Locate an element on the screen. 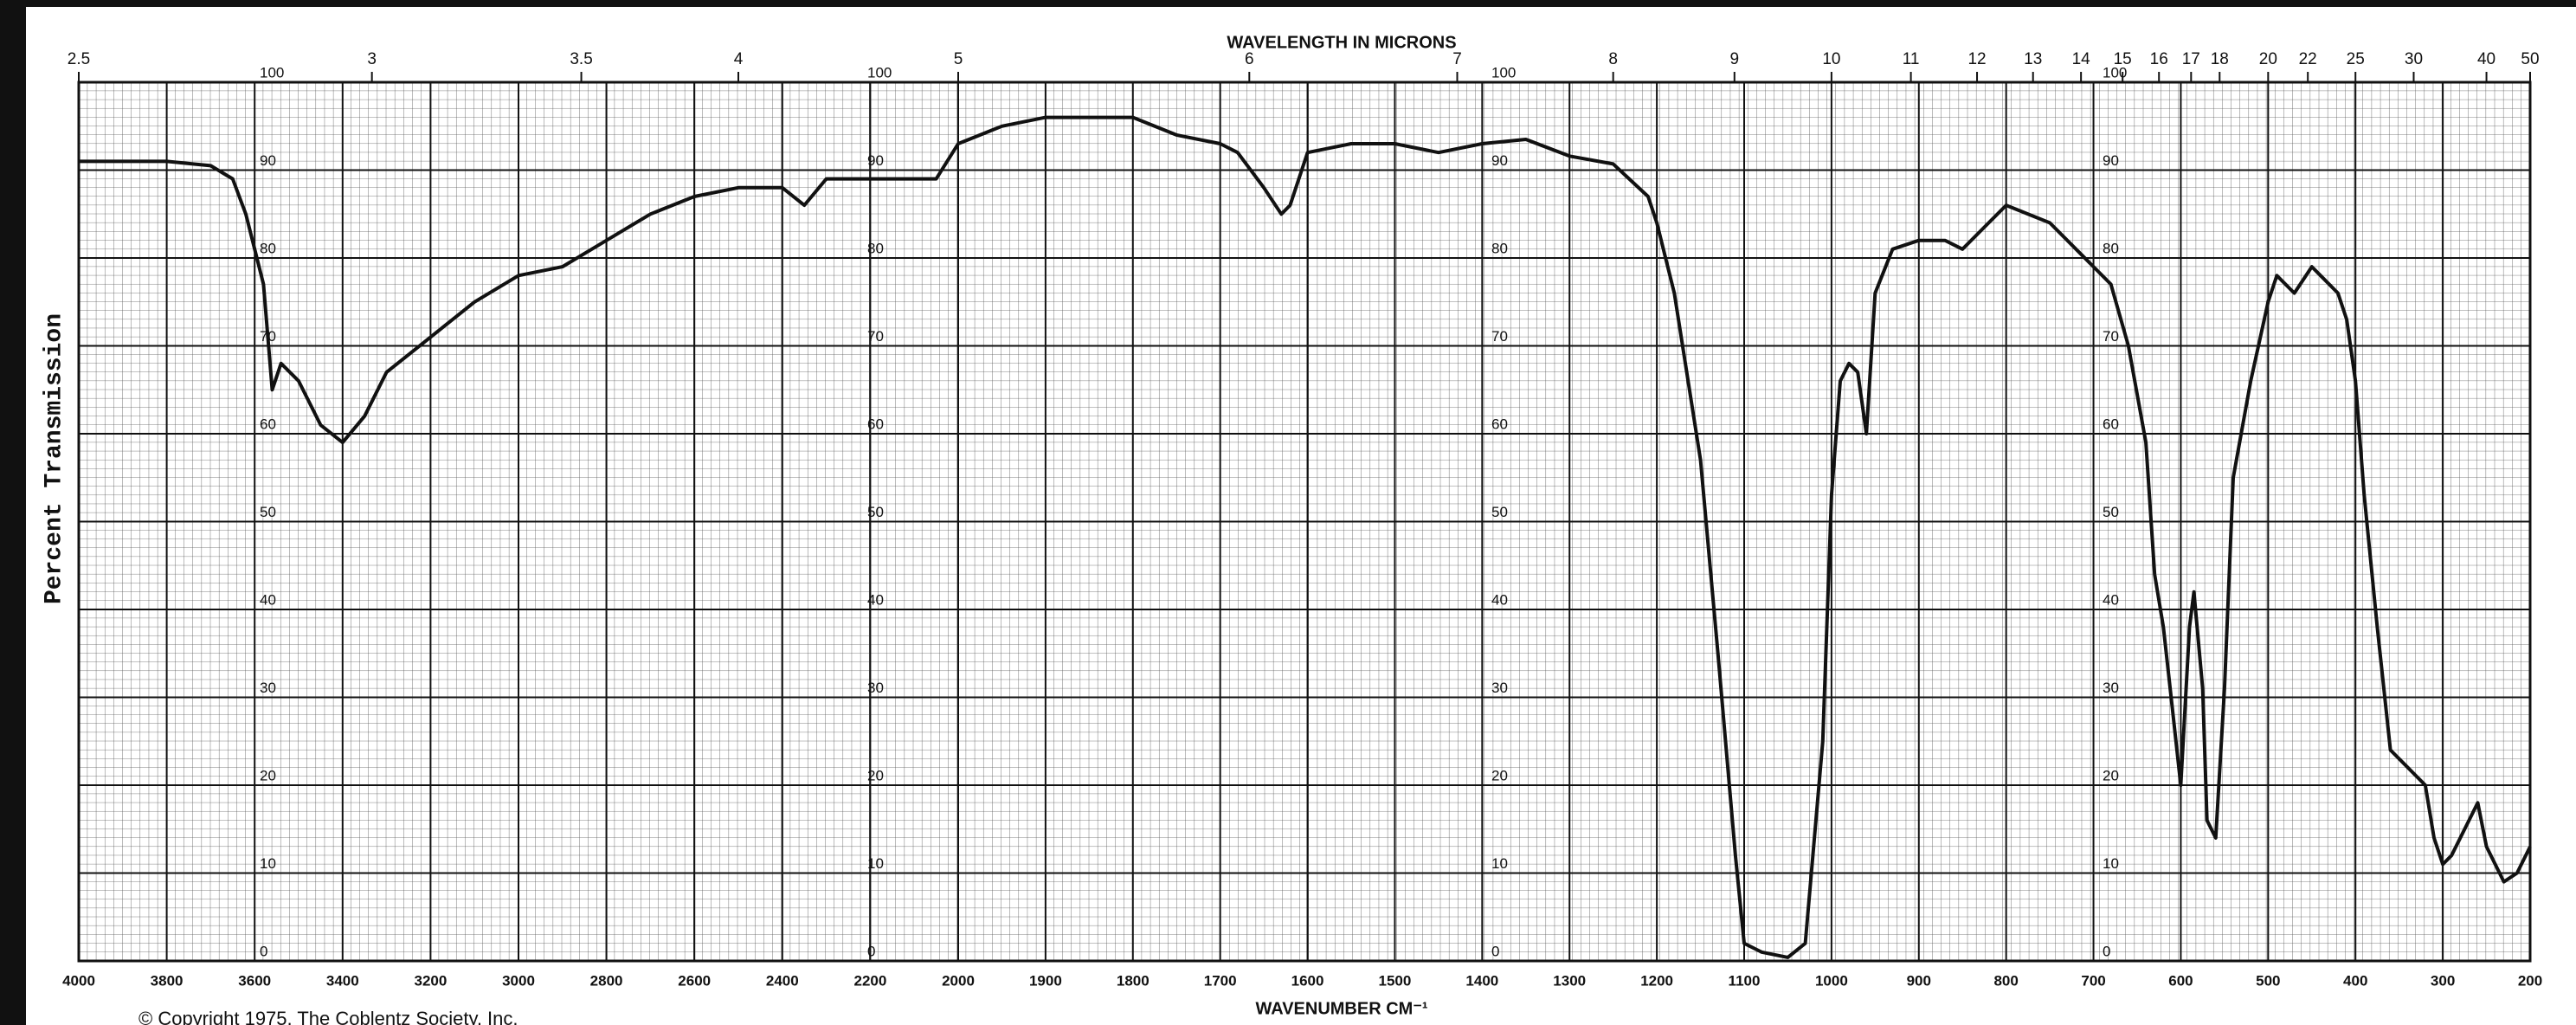 This screenshot has width=2576, height=1025. x-tick-label: 2600 is located at coordinates (694, 980).